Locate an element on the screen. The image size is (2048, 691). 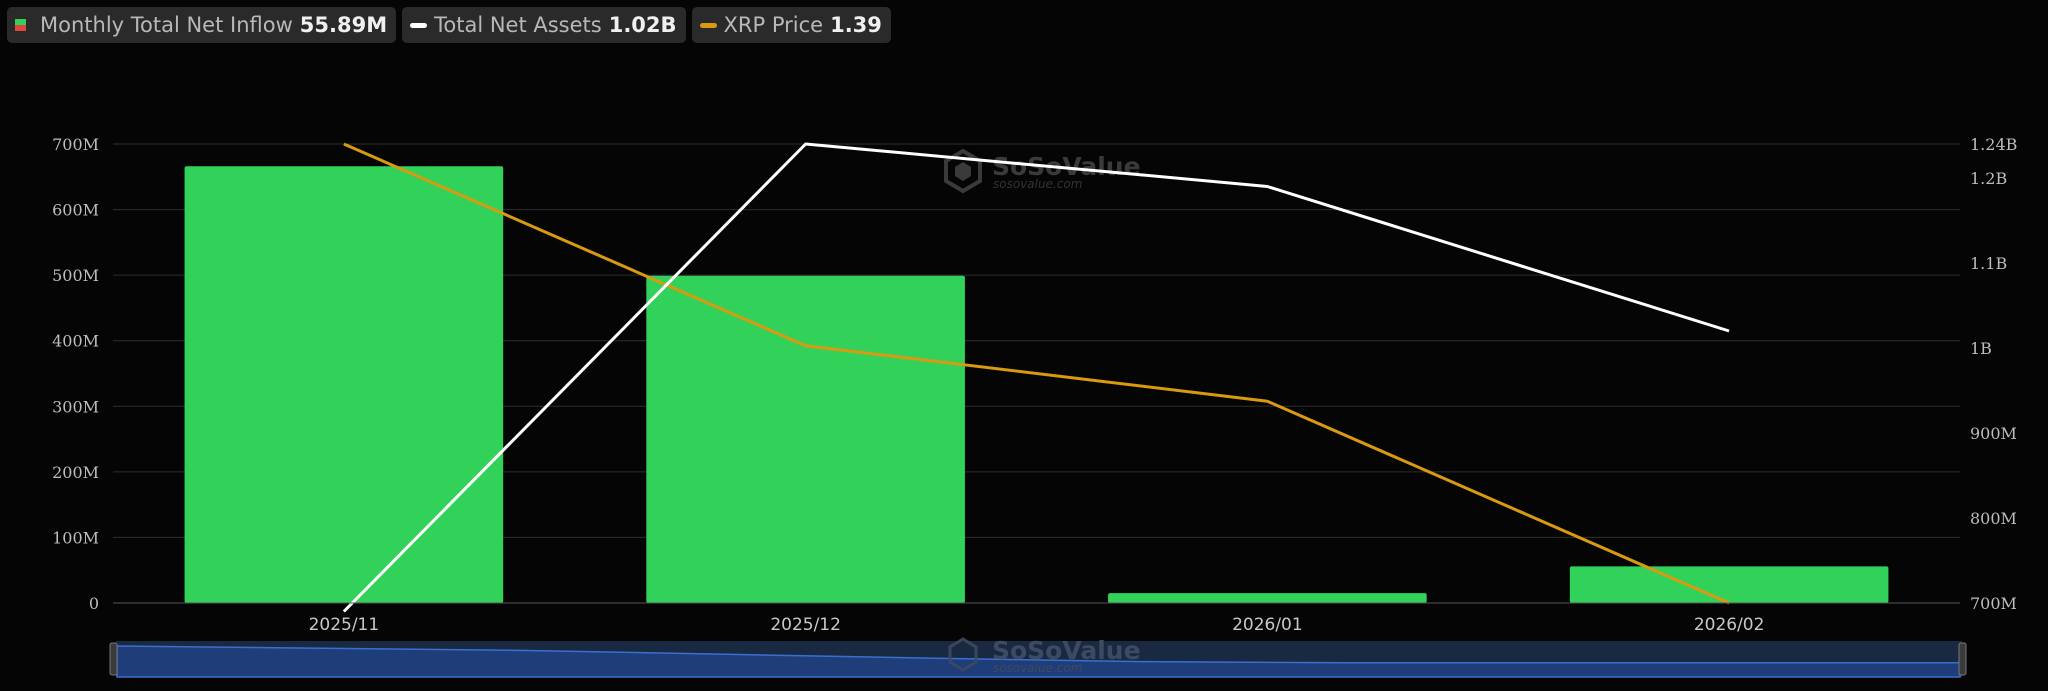
y-right-tick-label: 1.24B is located at coordinates (1993, 144).